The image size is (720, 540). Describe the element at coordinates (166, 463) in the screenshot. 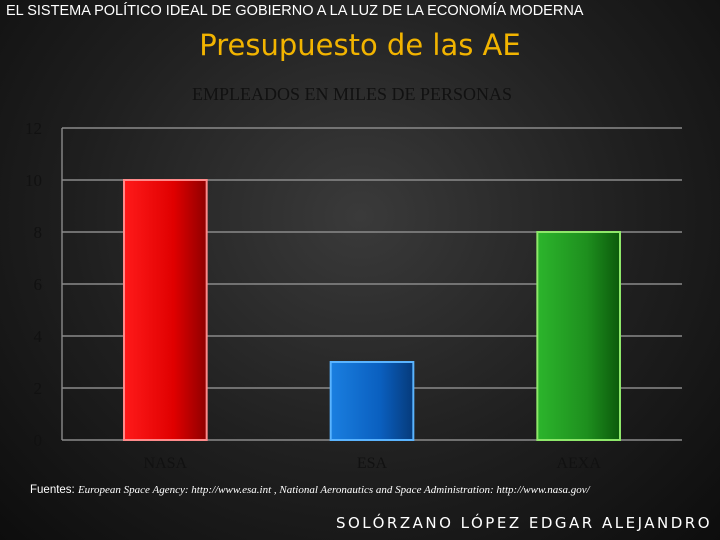

I see `x-category-label: NASA` at that location.